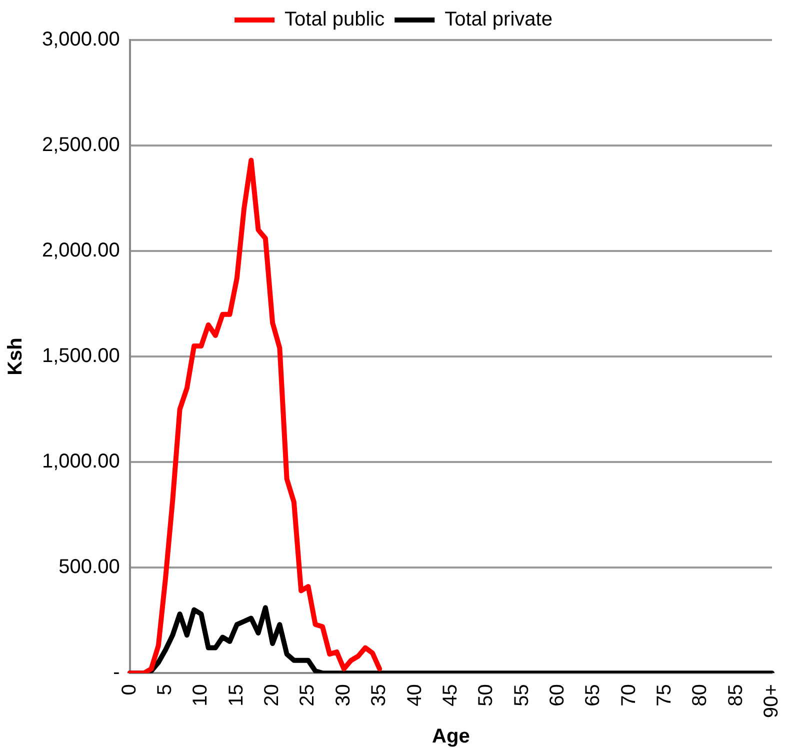 The width and height of the screenshot is (799, 753). Describe the element at coordinates (15, 357) in the screenshot. I see `y-axis-title: Ksh` at that location.